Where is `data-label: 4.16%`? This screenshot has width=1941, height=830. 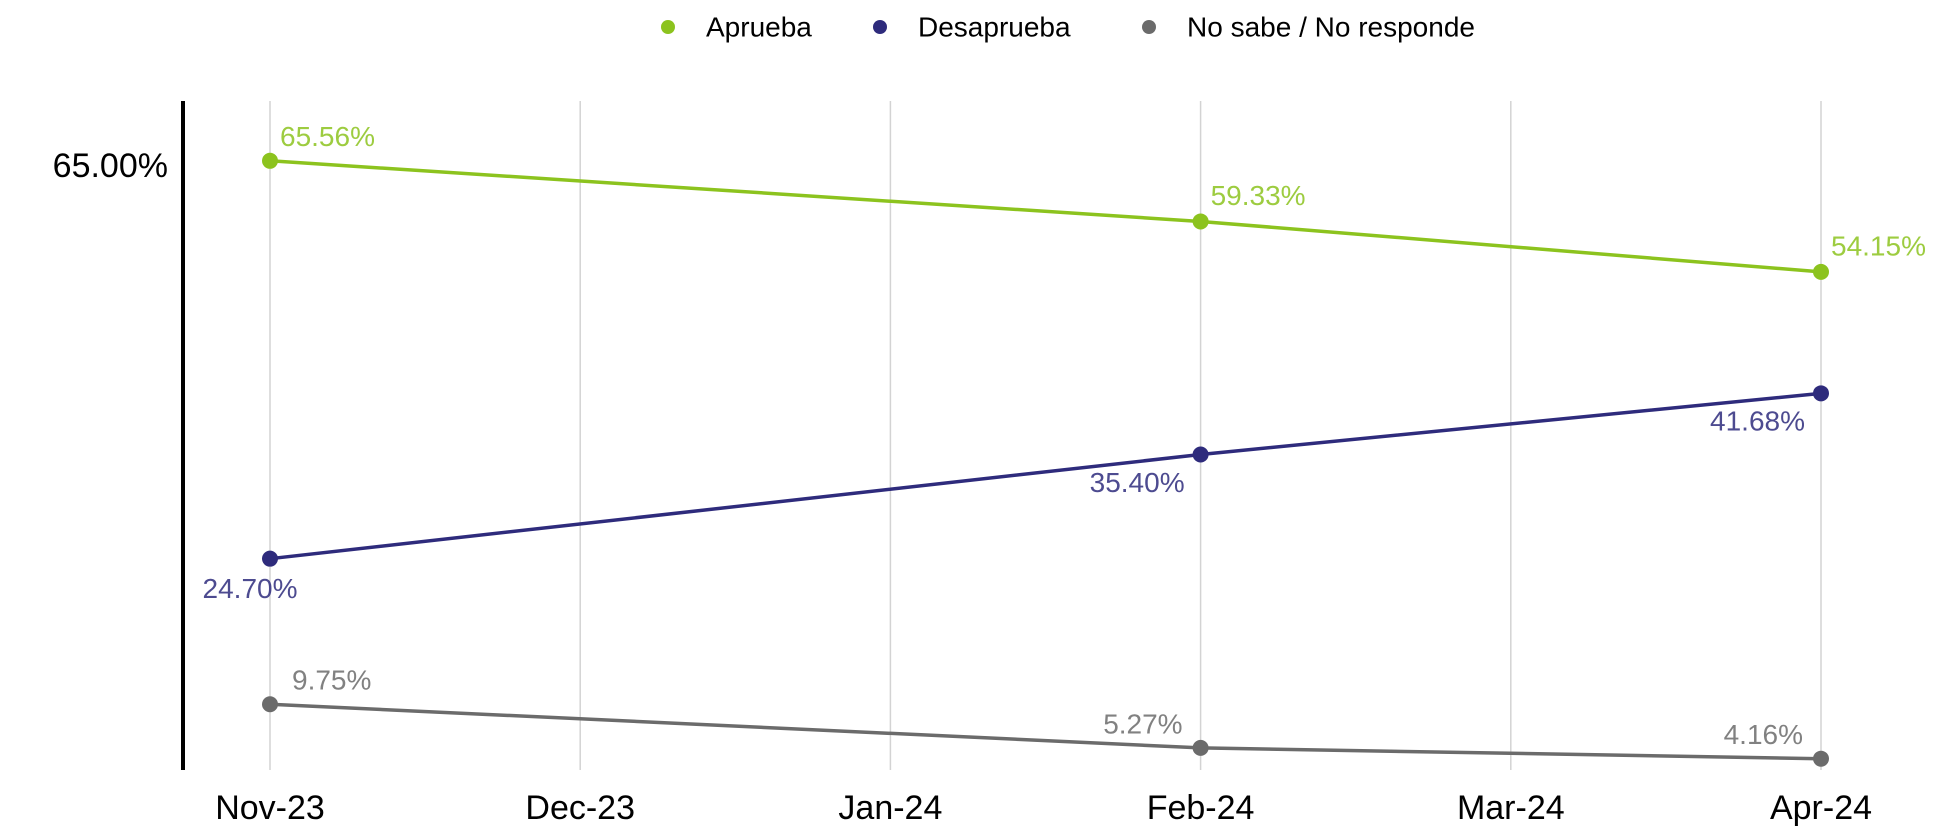 data-label: 4.16% is located at coordinates (1763, 734).